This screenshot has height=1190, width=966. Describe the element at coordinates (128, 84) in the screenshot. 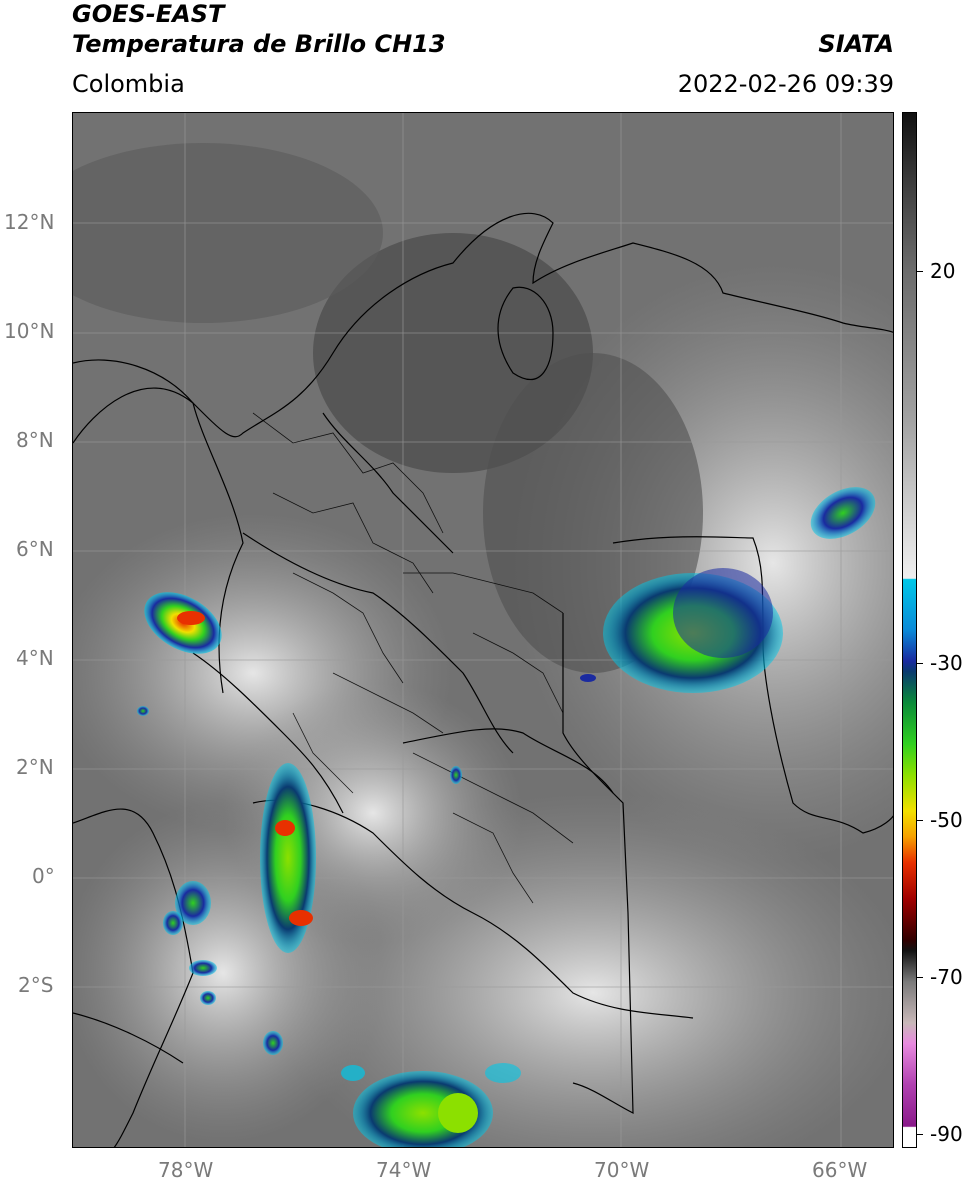

I see `region-label: Colombia` at that location.